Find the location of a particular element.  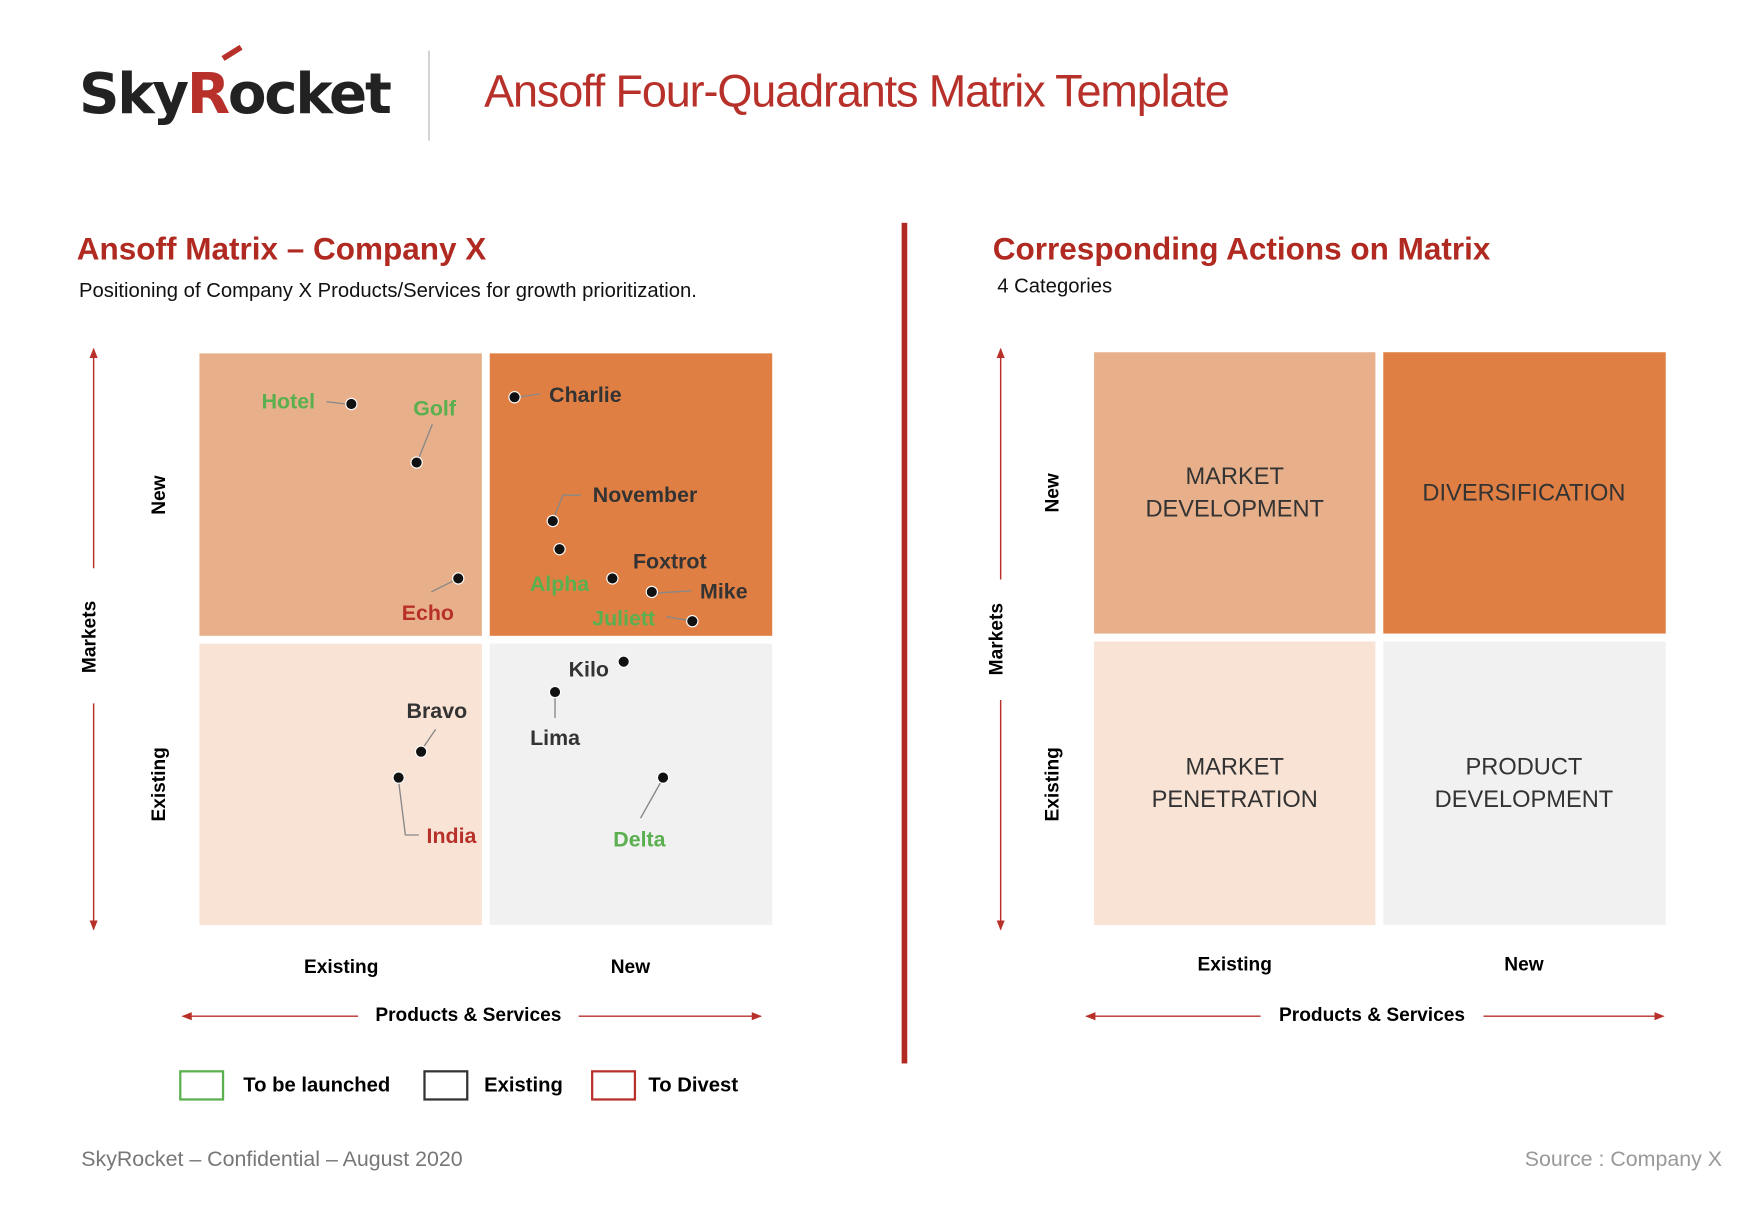

section-title: Ansoff Matrix – Company X is located at coordinates (282, 248).